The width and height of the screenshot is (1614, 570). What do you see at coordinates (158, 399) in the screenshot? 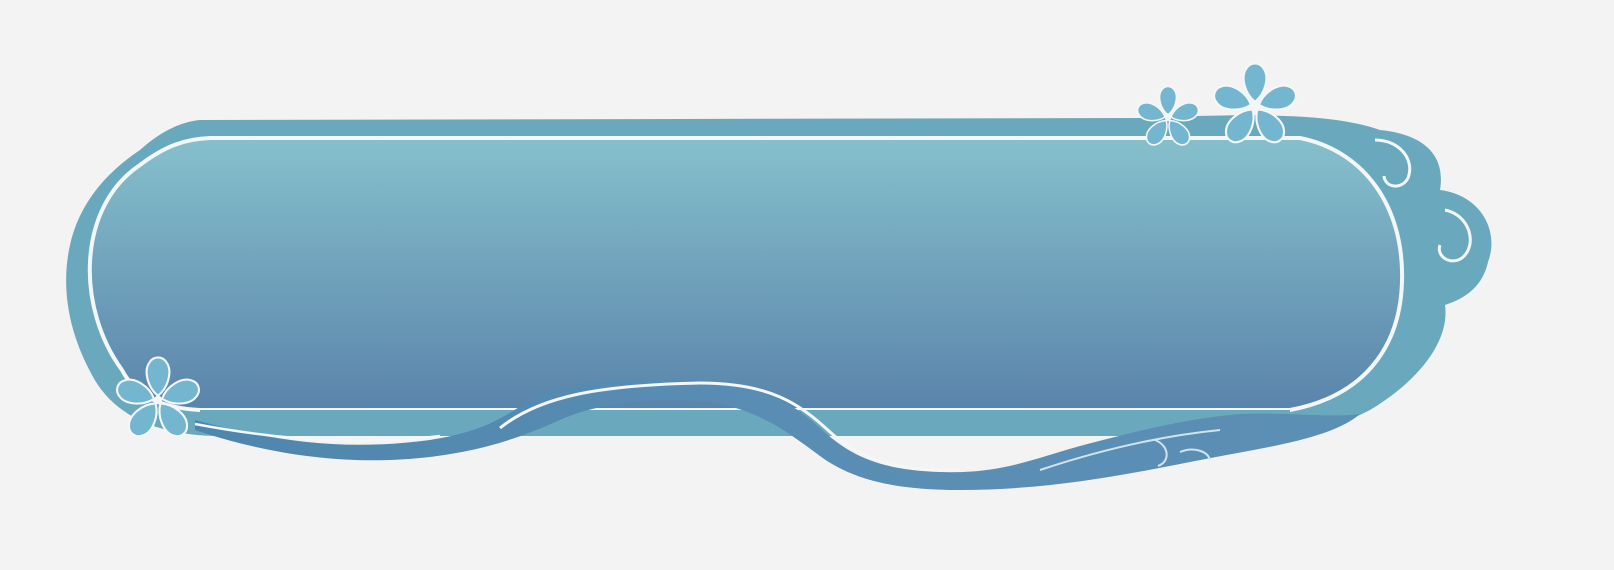
I see `flower-icon` at bounding box center [158, 399].